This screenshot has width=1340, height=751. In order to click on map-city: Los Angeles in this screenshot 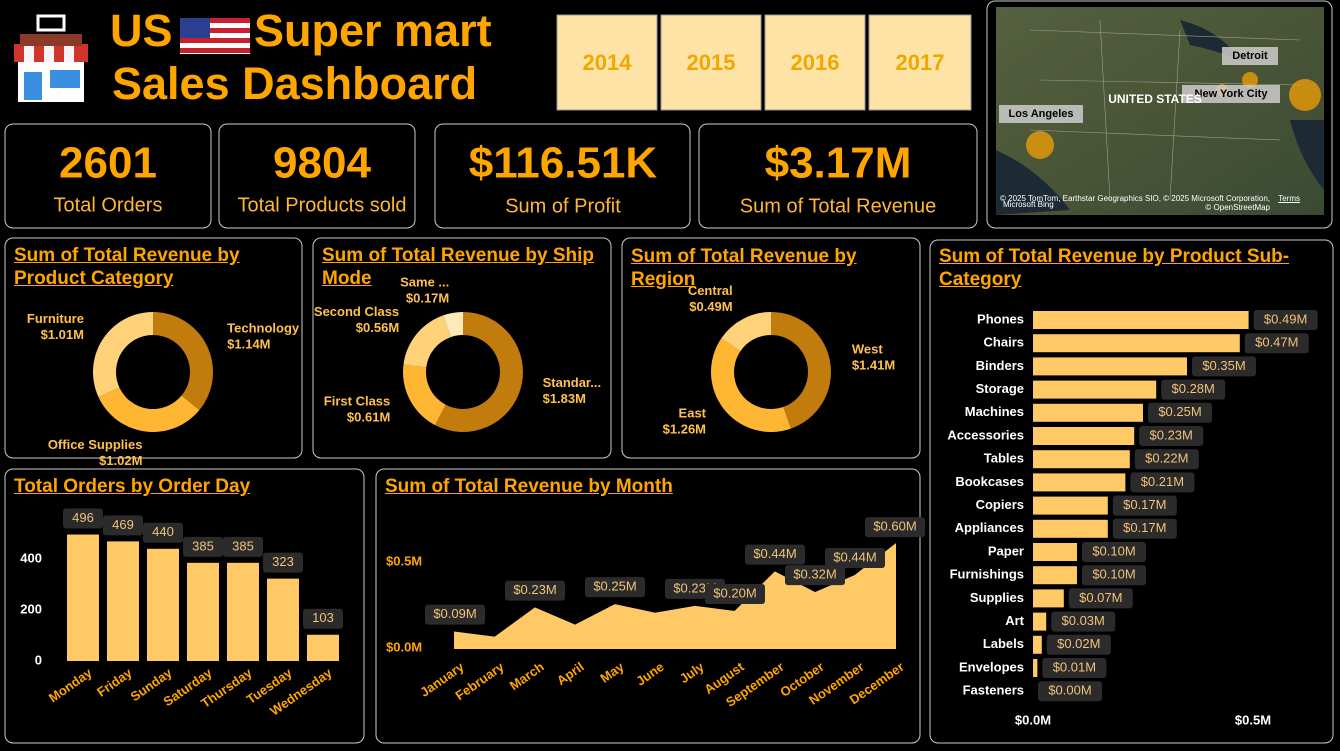, I will do `click(1041, 114)`.